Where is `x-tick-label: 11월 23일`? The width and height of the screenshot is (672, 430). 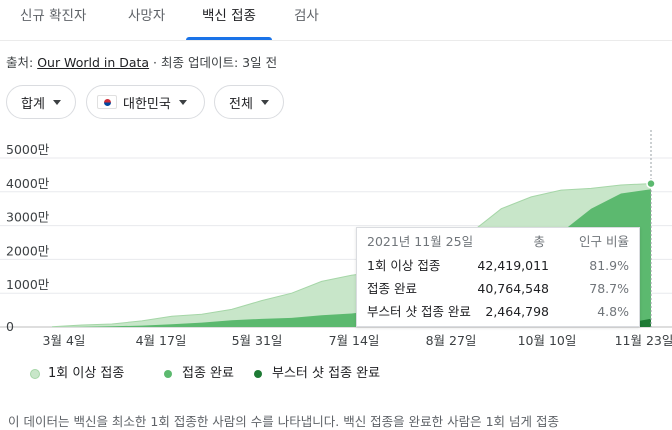 x-tick-label: 11월 23일 is located at coordinates (643, 340).